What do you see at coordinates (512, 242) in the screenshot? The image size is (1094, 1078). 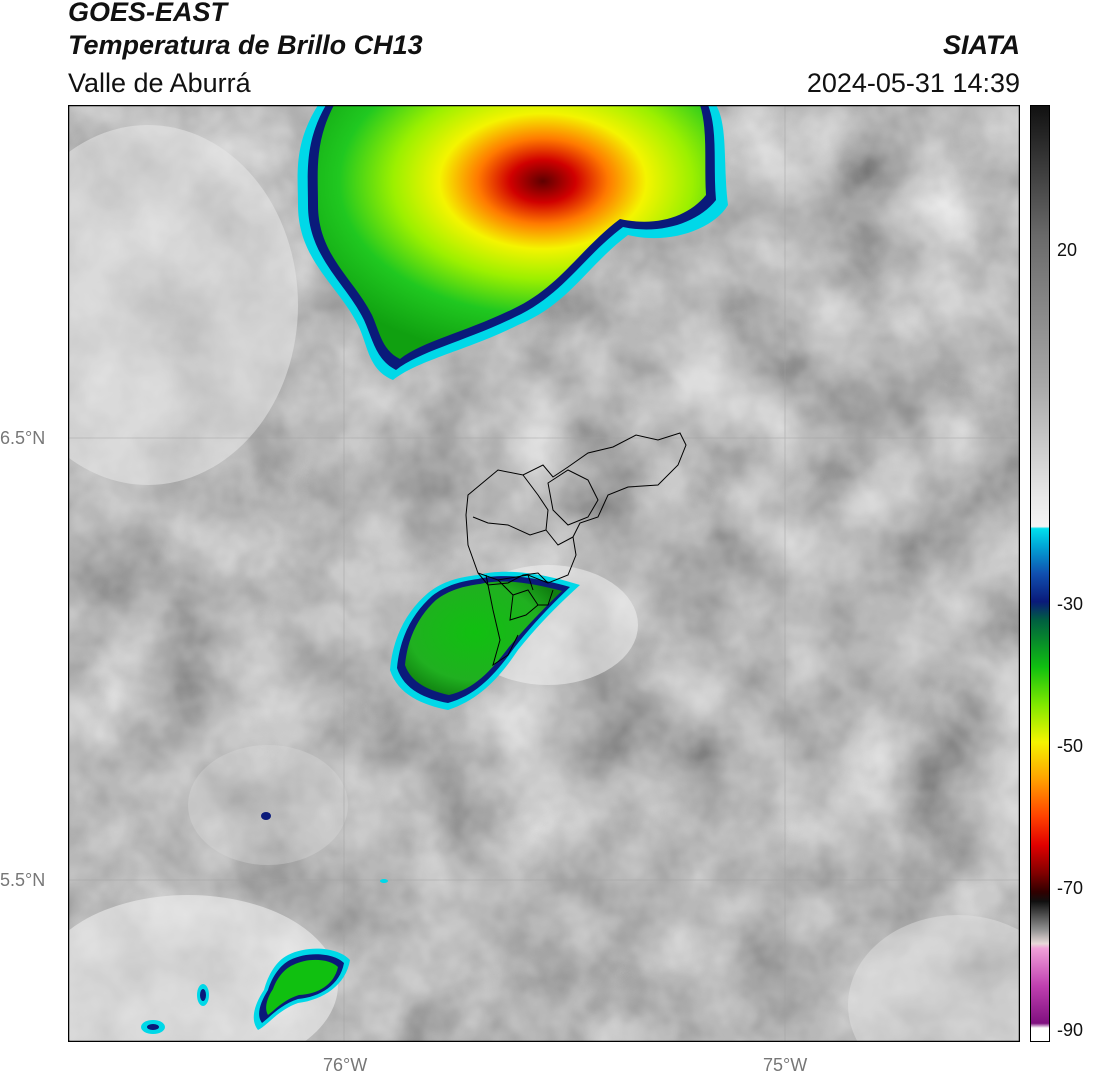 I see `storm-cell-north` at bounding box center [512, 242].